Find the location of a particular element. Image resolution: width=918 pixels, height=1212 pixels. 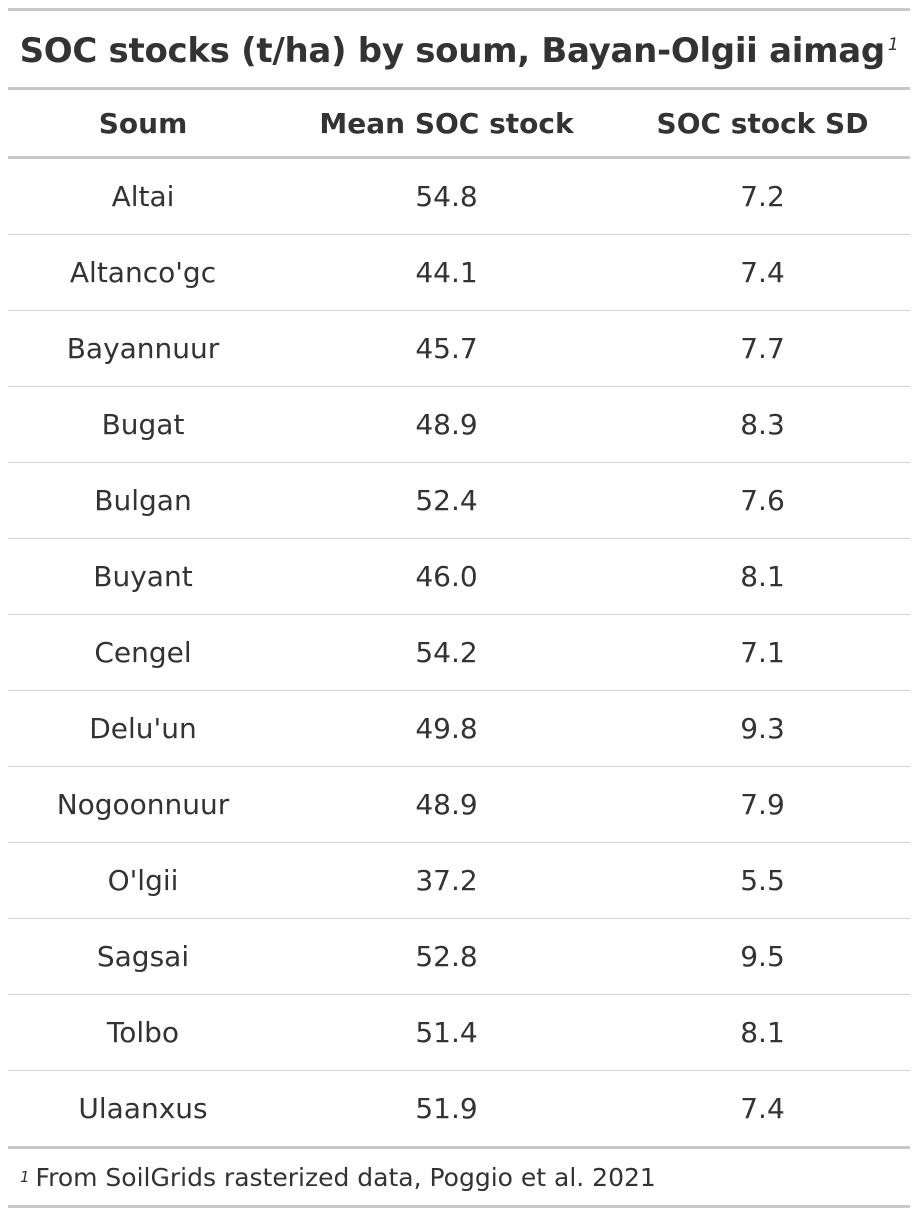

cell-soc-sd: 7.1 is located at coordinates (762, 652).